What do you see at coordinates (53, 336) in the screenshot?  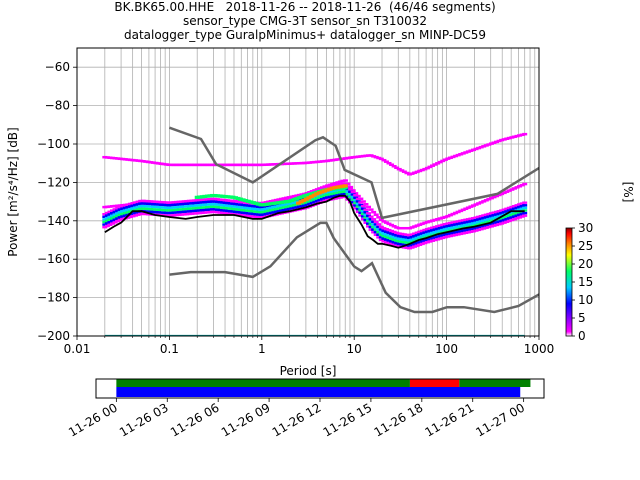 I see `y-tick-label: −200` at bounding box center [53, 336].